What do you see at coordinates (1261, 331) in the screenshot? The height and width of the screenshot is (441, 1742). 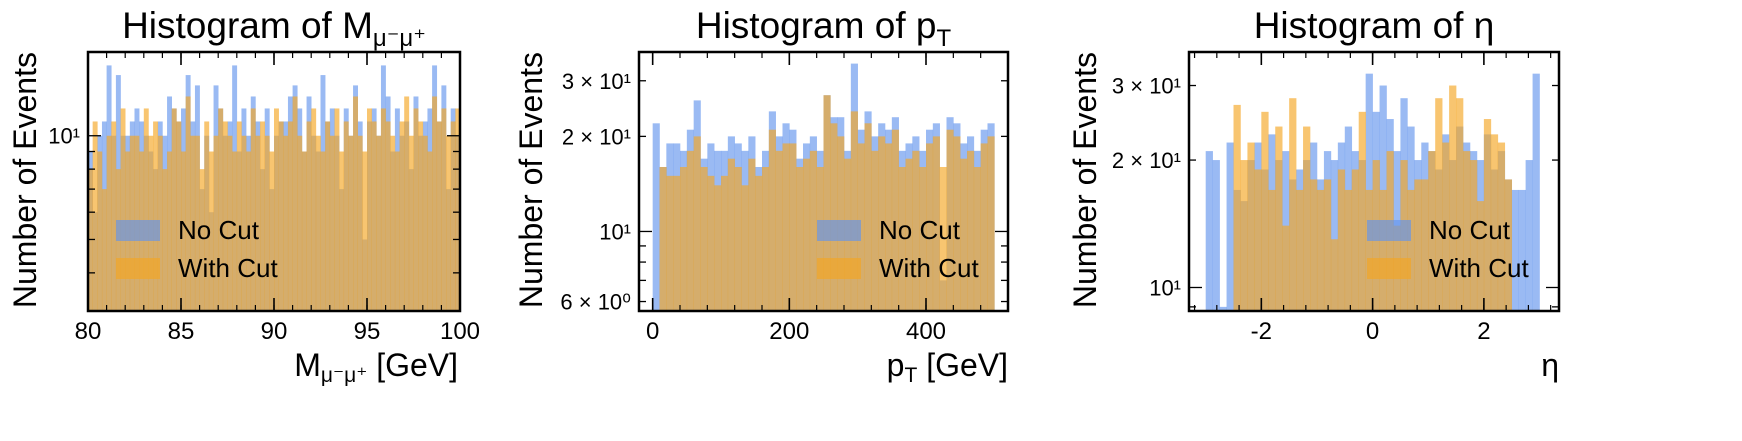 I see `x-tick-label: -2` at bounding box center [1261, 331].